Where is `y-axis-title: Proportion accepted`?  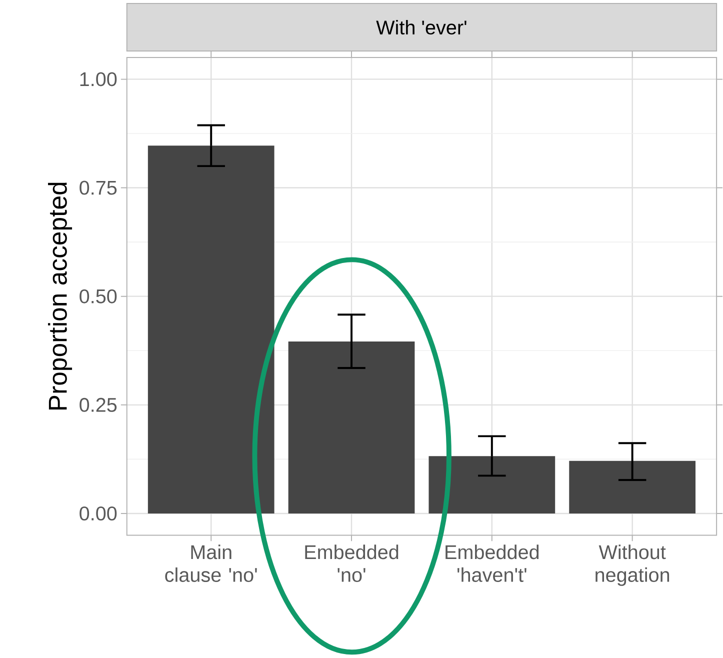
y-axis-title: Proportion accepted is located at coordinates (60, 296).